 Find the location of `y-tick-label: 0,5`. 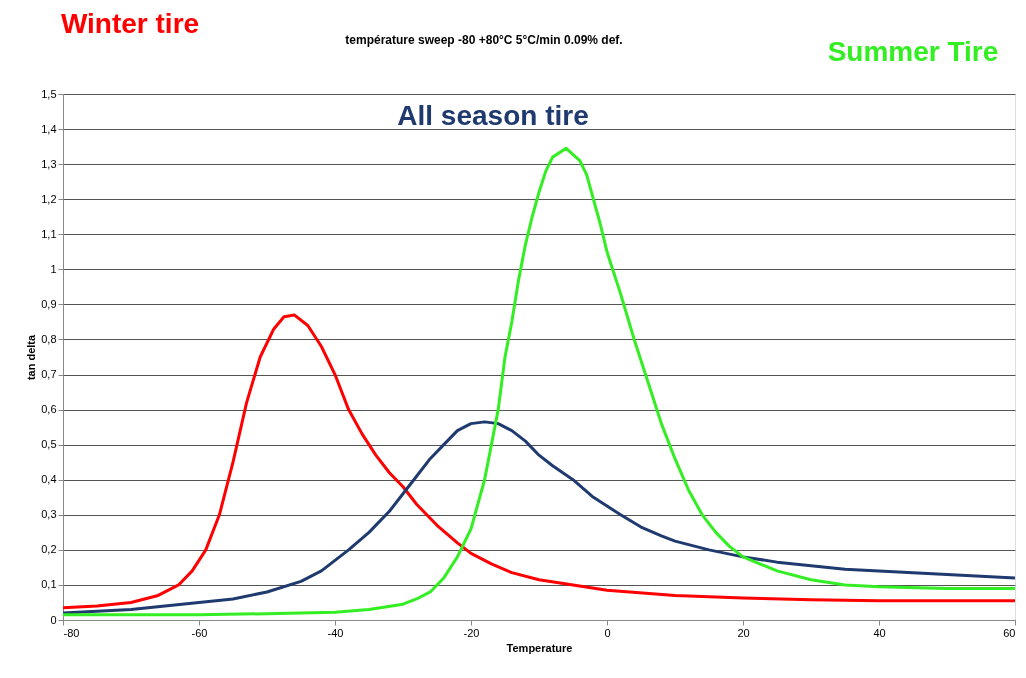

y-tick-label: 0,5 is located at coordinates (49, 444).